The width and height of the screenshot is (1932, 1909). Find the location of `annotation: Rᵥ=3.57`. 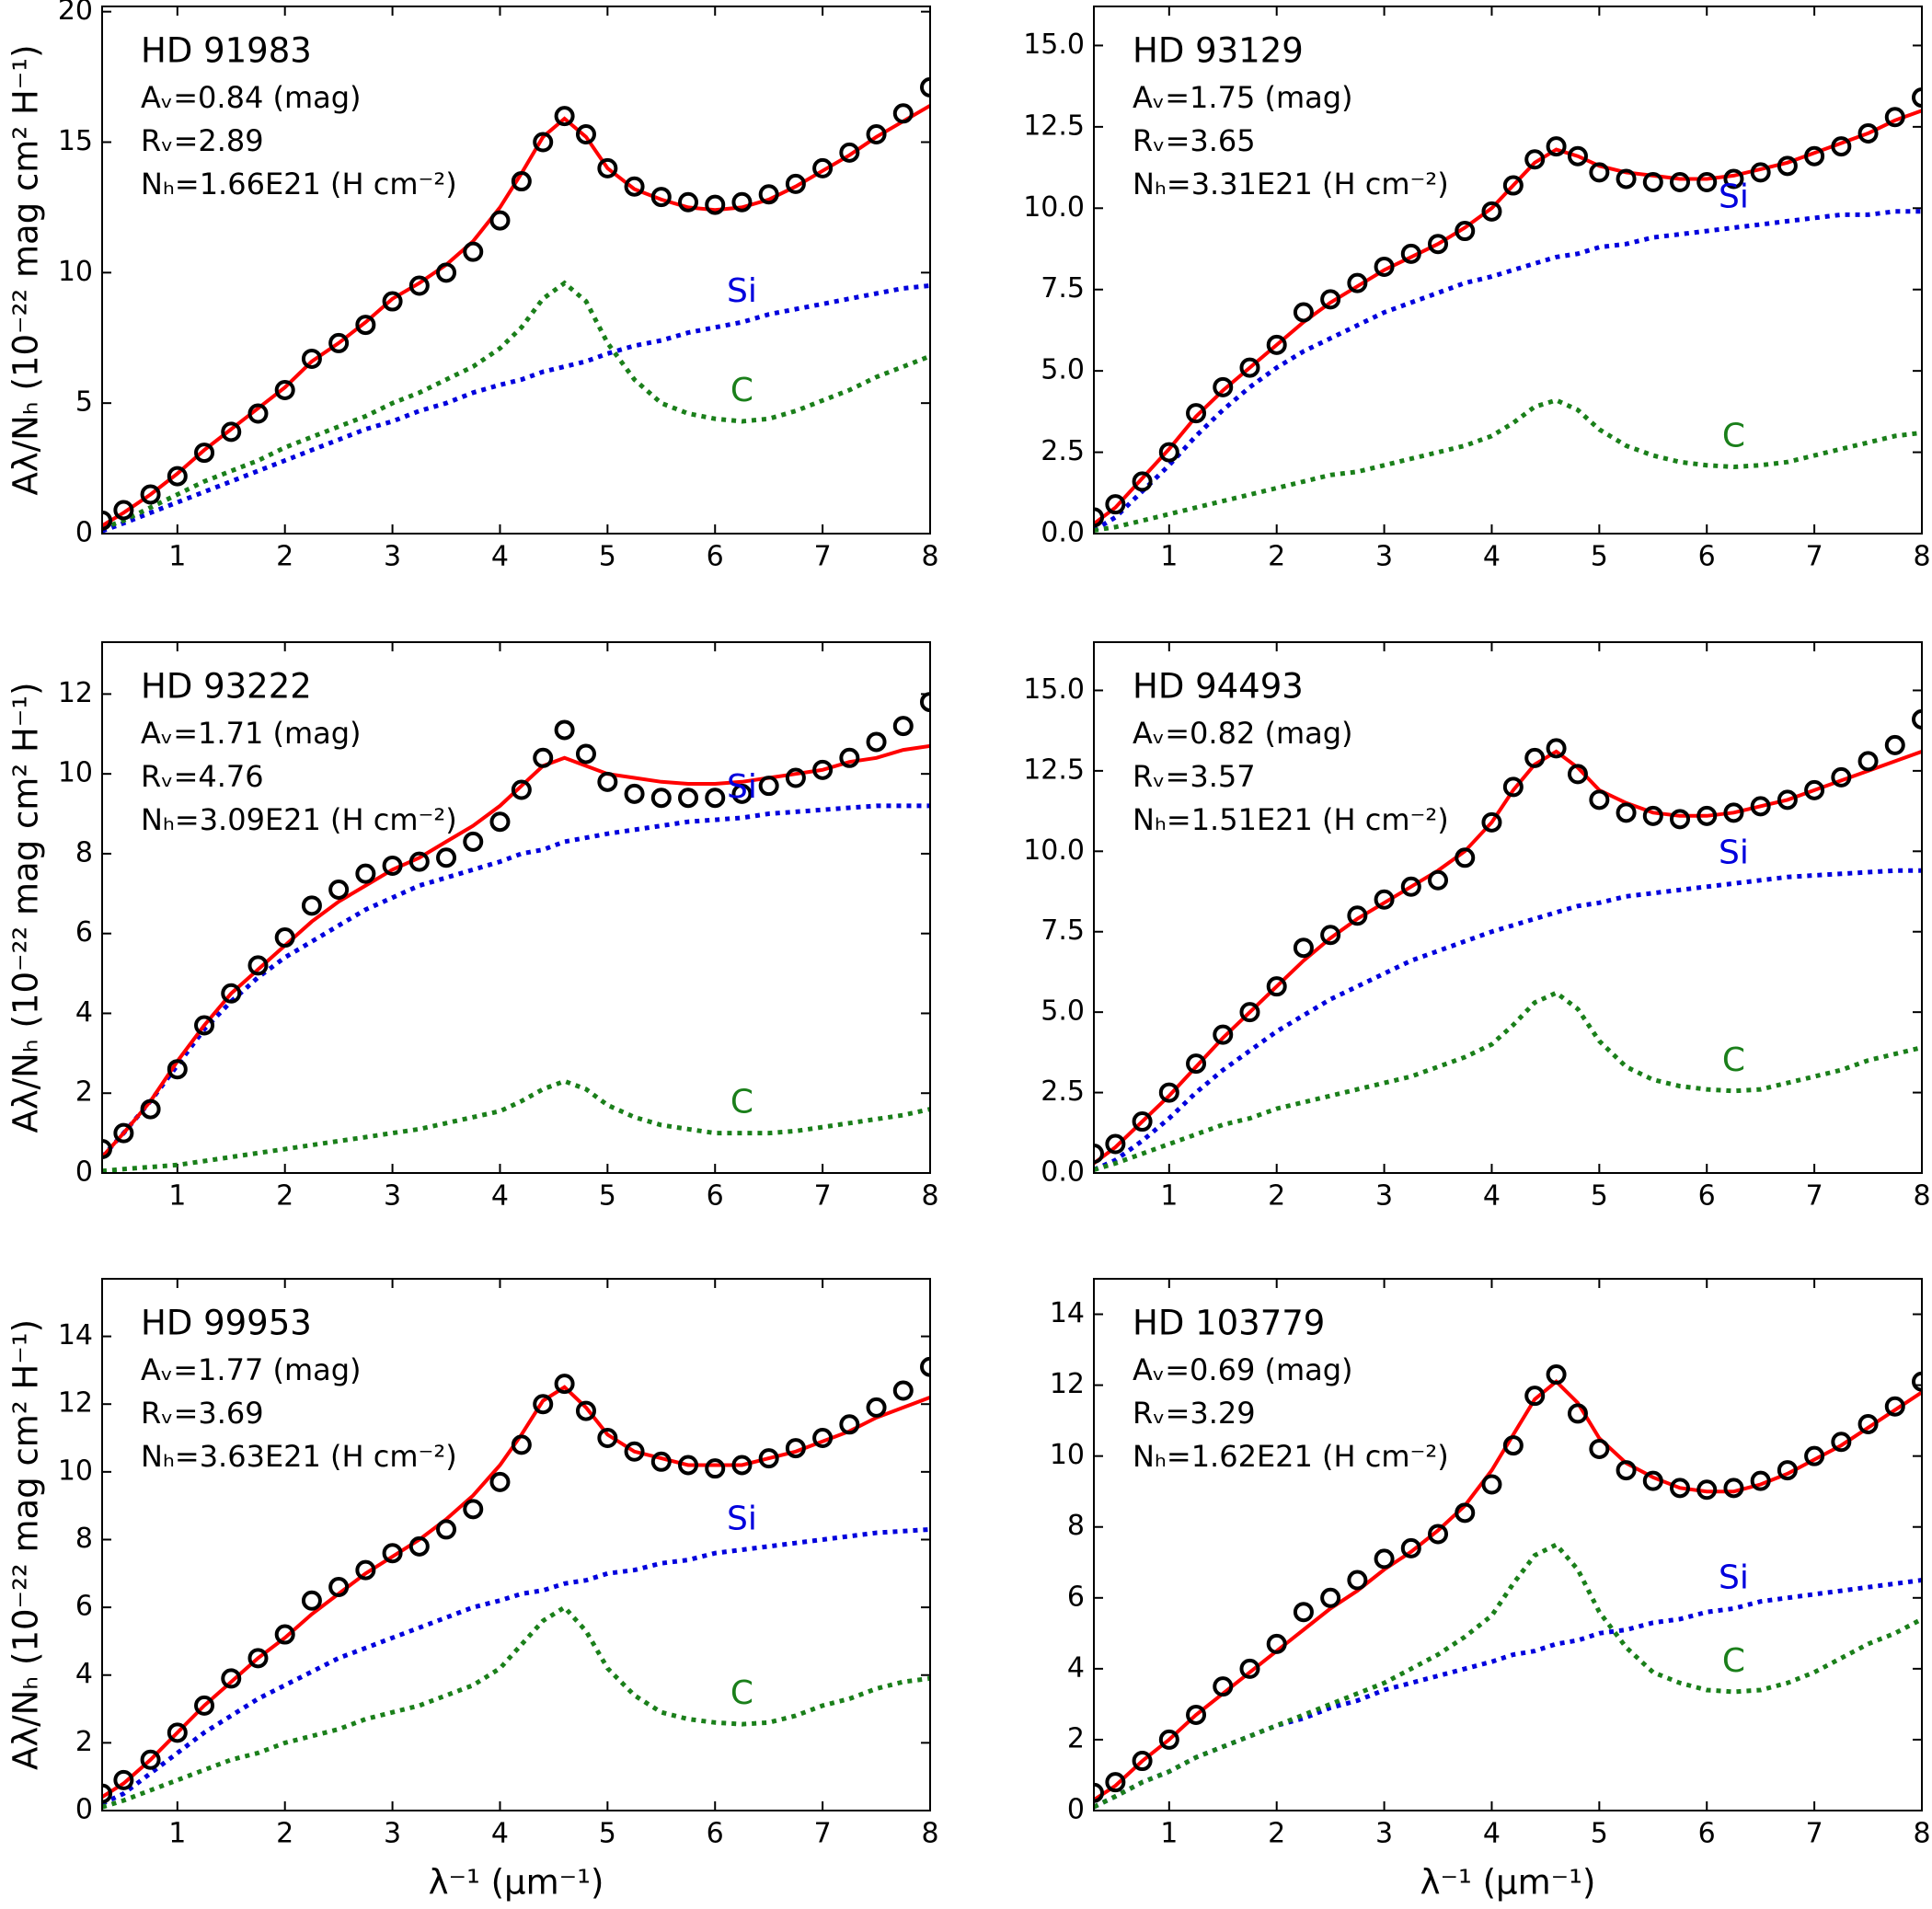

annotation: Rᵥ=3.57 is located at coordinates (1194, 776).